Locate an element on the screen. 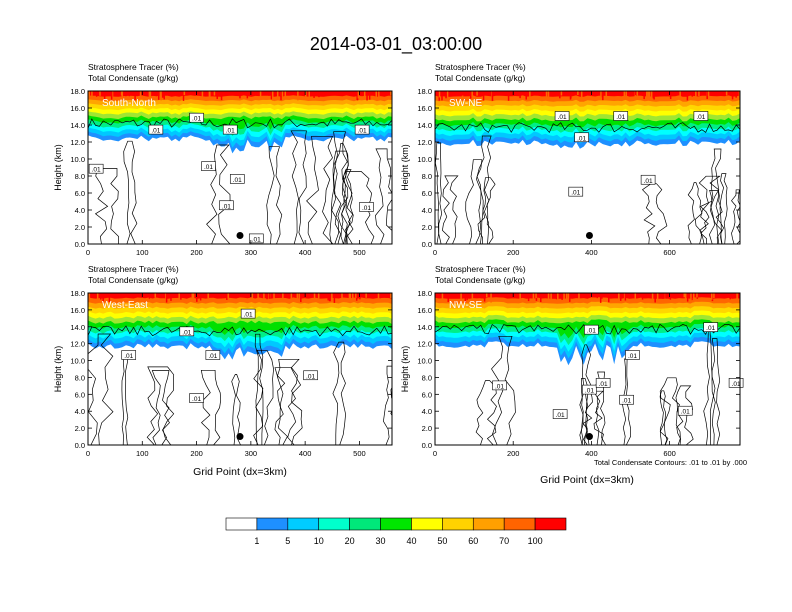  colorbar-label: 50 is located at coordinates (442, 541).